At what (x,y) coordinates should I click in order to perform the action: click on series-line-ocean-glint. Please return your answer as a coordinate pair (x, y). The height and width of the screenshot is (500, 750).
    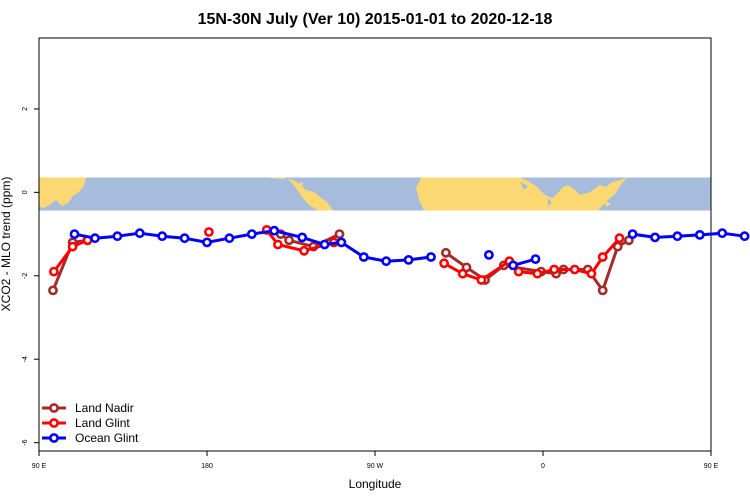
    Looking at the image, I should click on (688, 235).